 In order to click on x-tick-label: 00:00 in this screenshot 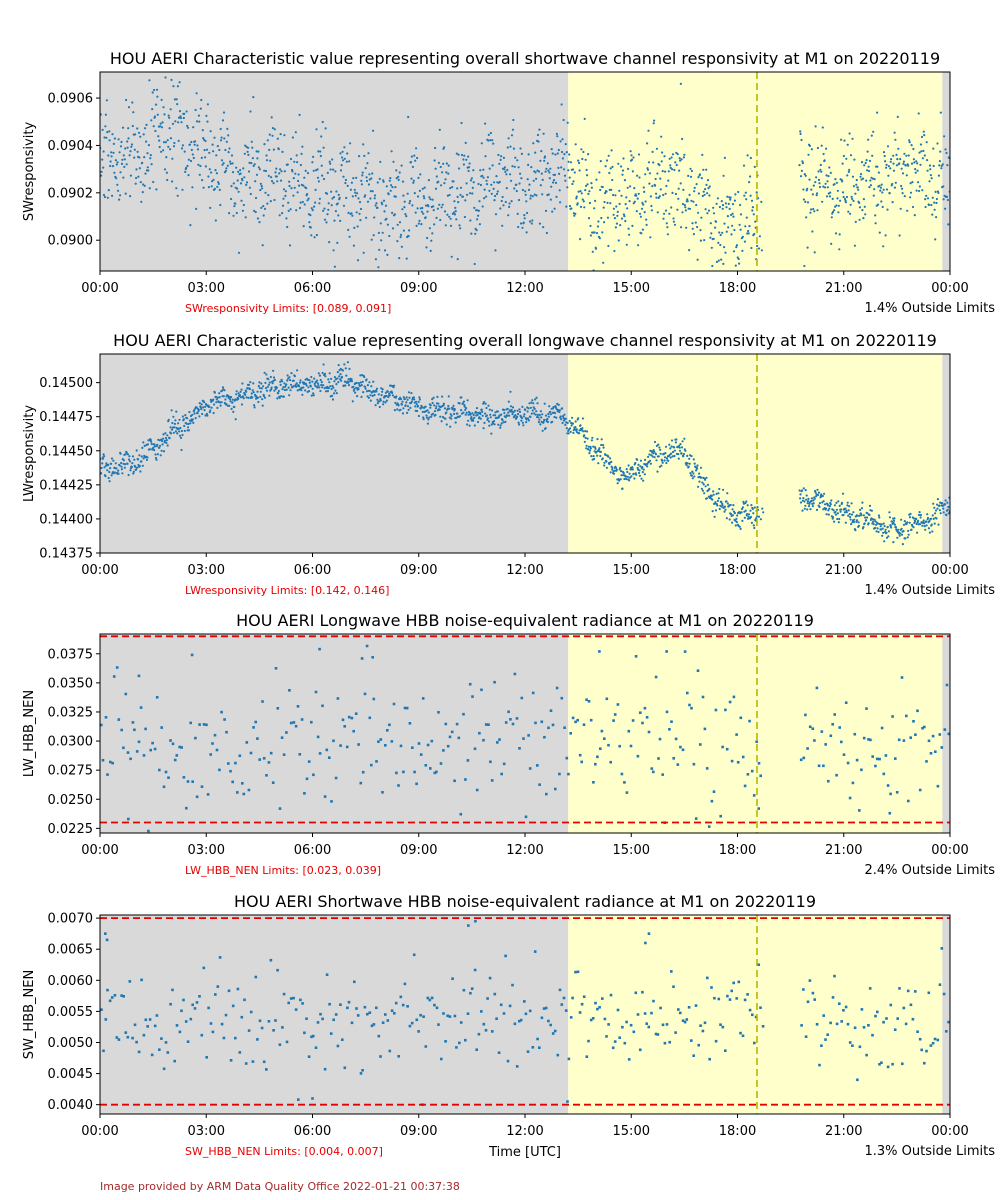, I will do `click(949, 850)`.